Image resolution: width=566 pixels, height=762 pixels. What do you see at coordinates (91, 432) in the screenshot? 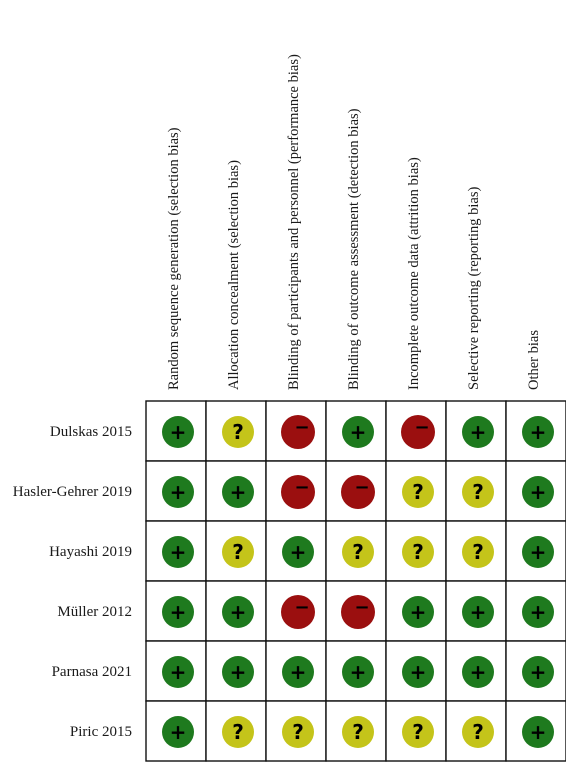
I see `study-label: Dulskas 2015` at bounding box center [91, 432].